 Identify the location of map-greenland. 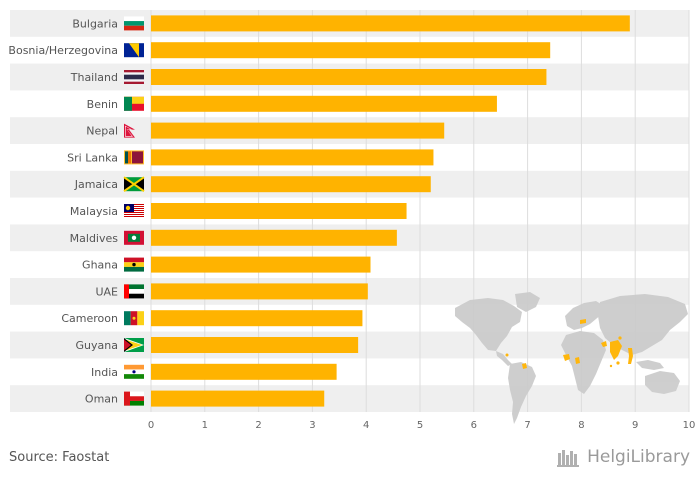
(527, 302).